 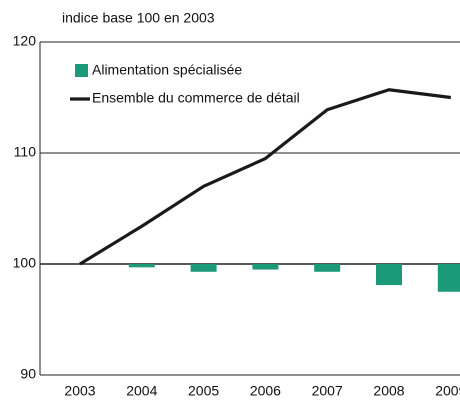 What do you see at coordinates (388, 391) in the screenshot?
I see `x-tick-label: 2008` at bounding box center [388, 391].